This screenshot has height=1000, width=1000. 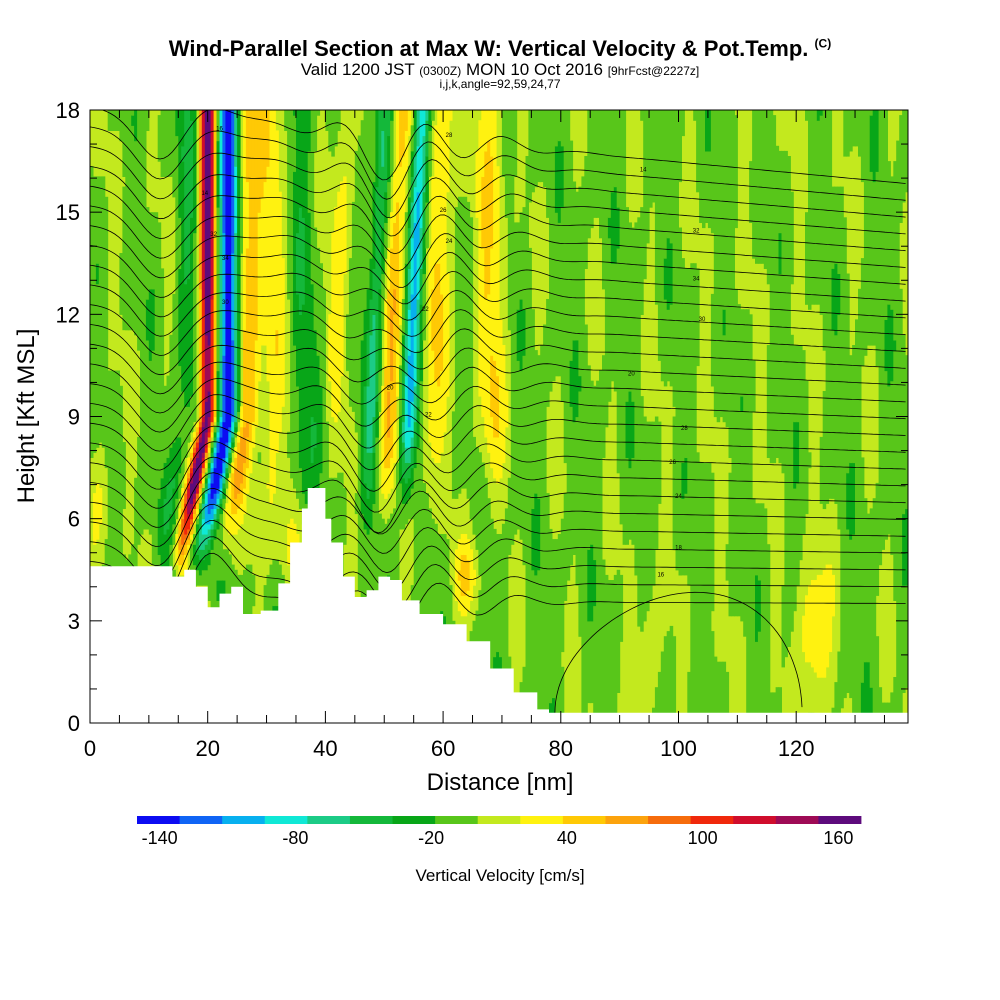 What do you see at coordinates (68, 212) in the screenshot?
I see `y-tick-label: 15` at bounding box center [68, 212].